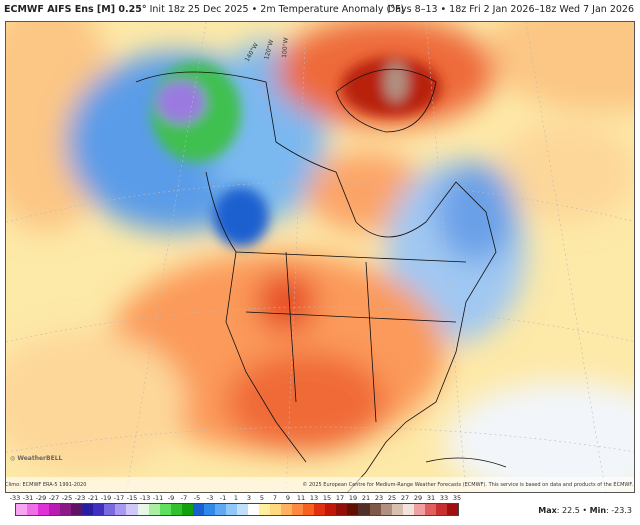 The width and height of the screenshot is (640, 525). Describe the element at coordinates (332, 9) in the screenshot. I see `field-name: 2m Temperature Anomaly (°F)` at that location.